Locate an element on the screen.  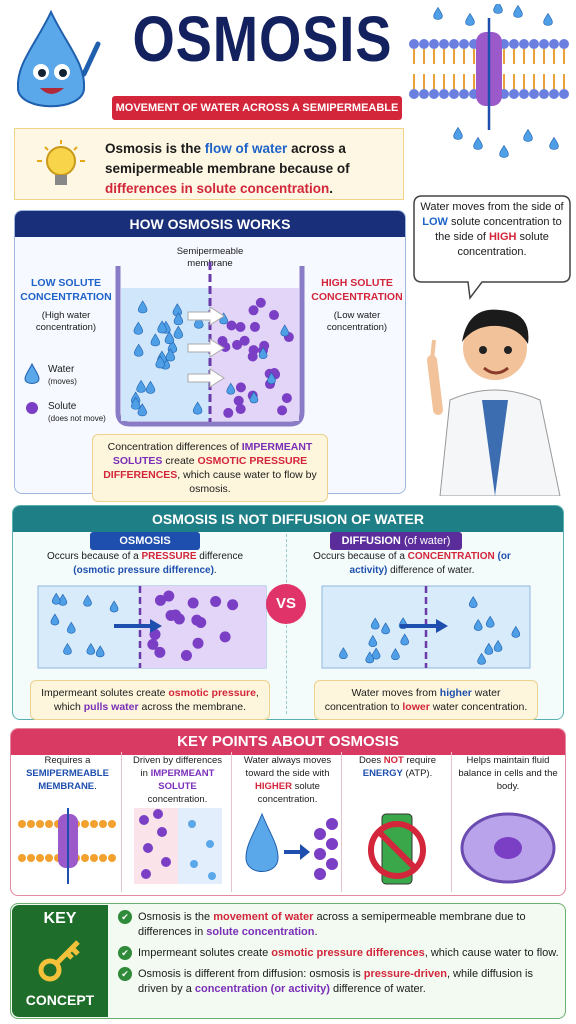
highlight: LOW is located at coordinates (435, 222).